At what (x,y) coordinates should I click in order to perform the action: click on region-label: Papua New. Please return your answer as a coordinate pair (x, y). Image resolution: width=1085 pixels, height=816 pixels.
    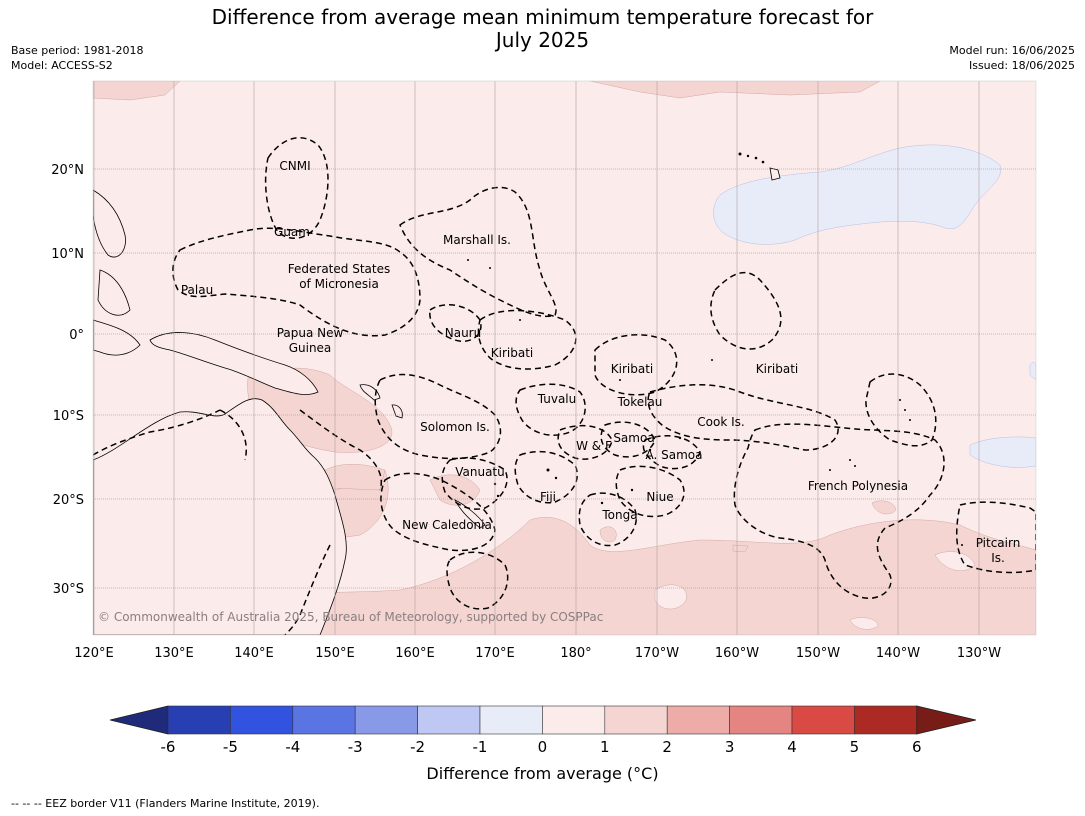
    Looking at the image, I should click on (310, 333).